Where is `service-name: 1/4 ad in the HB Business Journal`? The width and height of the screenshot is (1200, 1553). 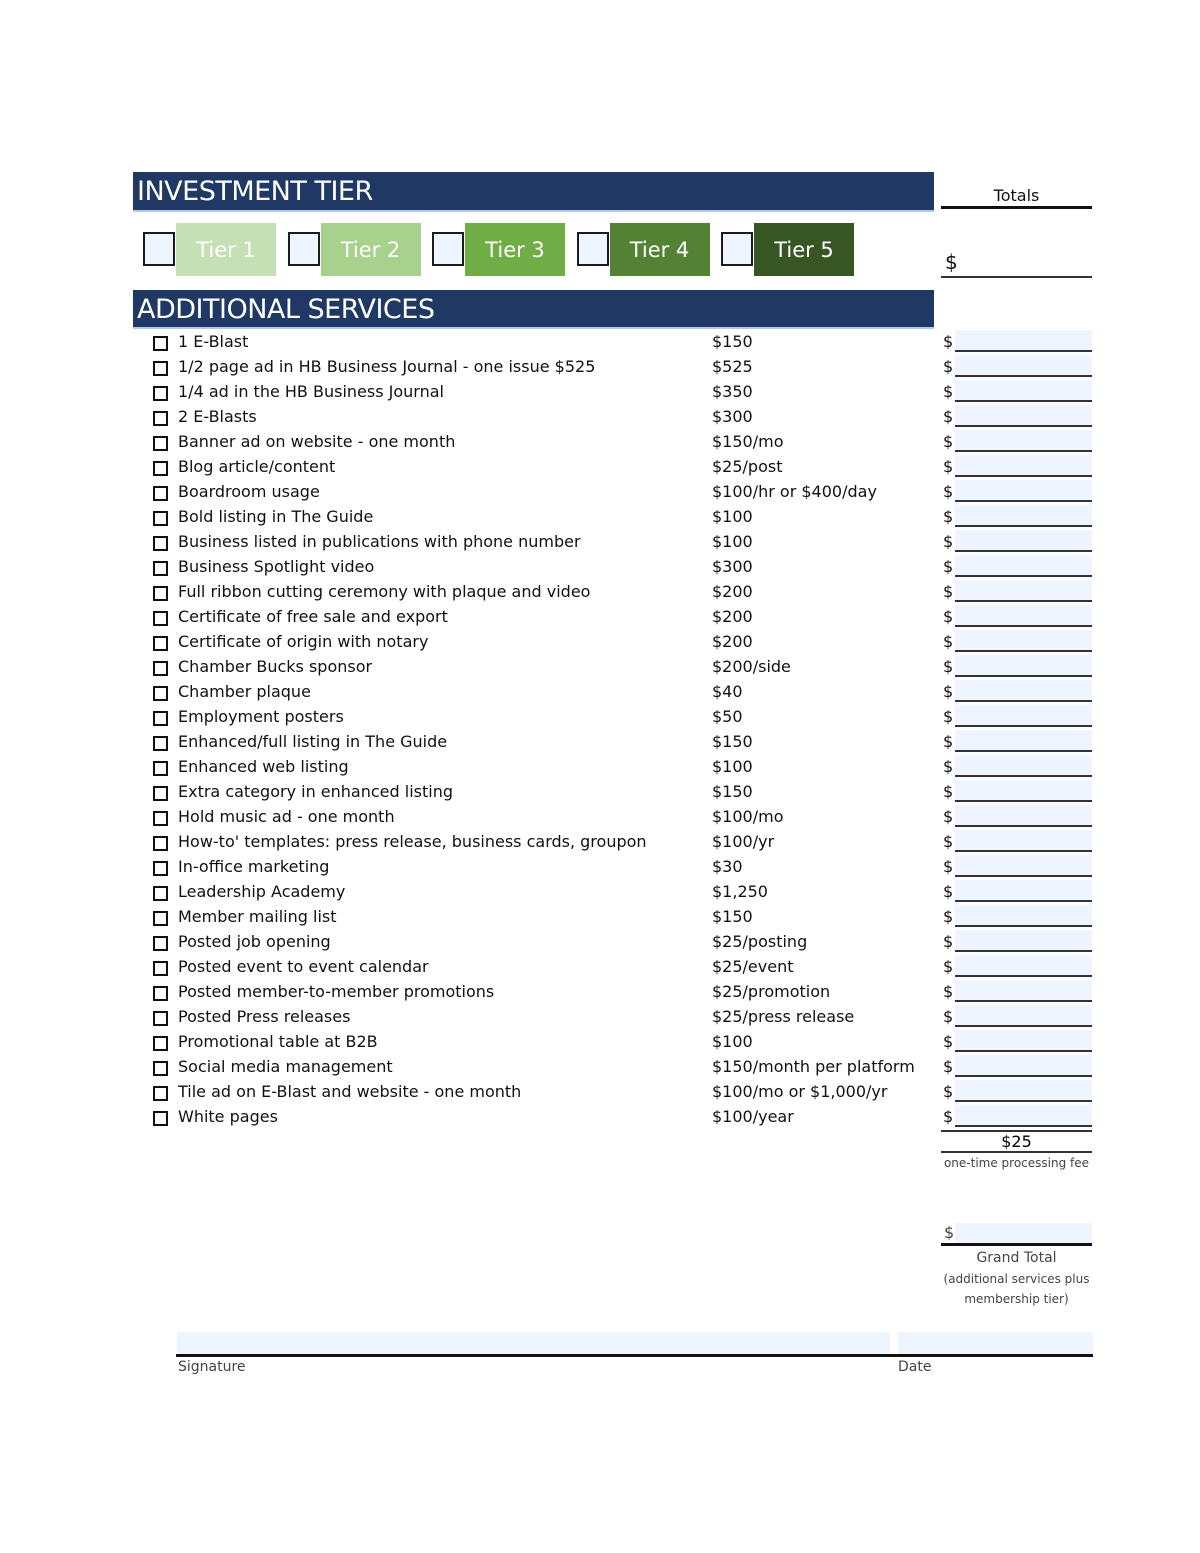 service-name: 1/4 ad in the HB Business Journal is located at coordinates (311, 391).